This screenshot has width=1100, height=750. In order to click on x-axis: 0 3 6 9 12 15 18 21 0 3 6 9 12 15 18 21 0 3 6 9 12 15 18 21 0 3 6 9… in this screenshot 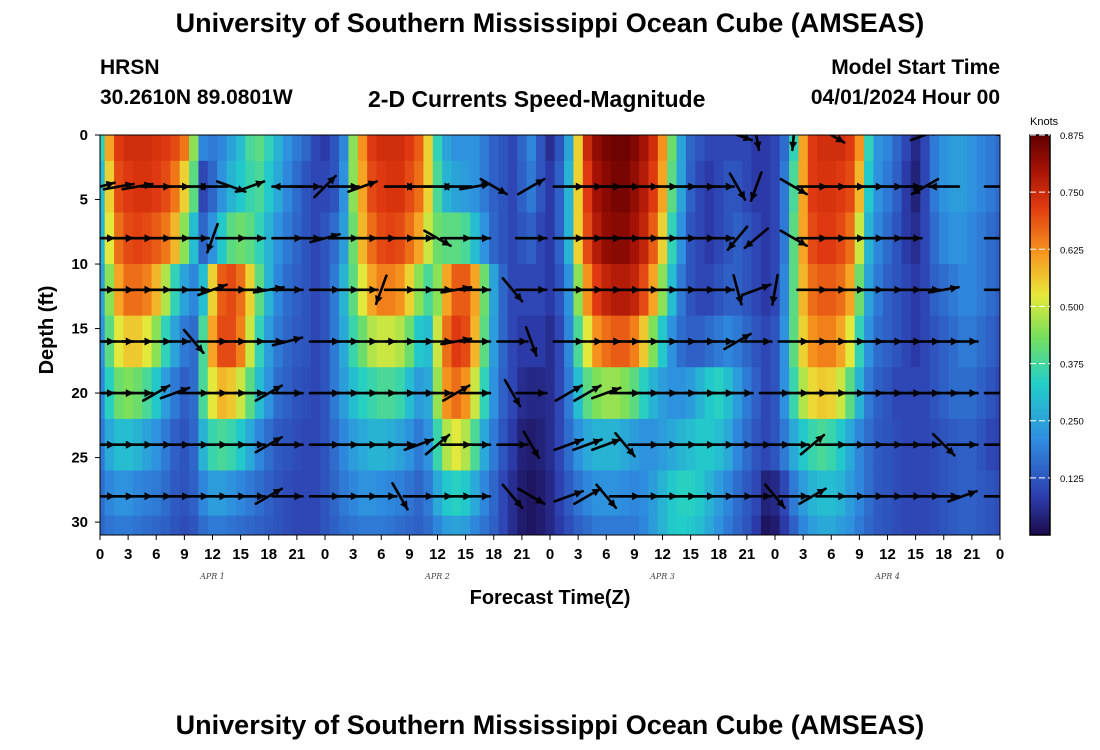, I will do `click(550, 558)`.